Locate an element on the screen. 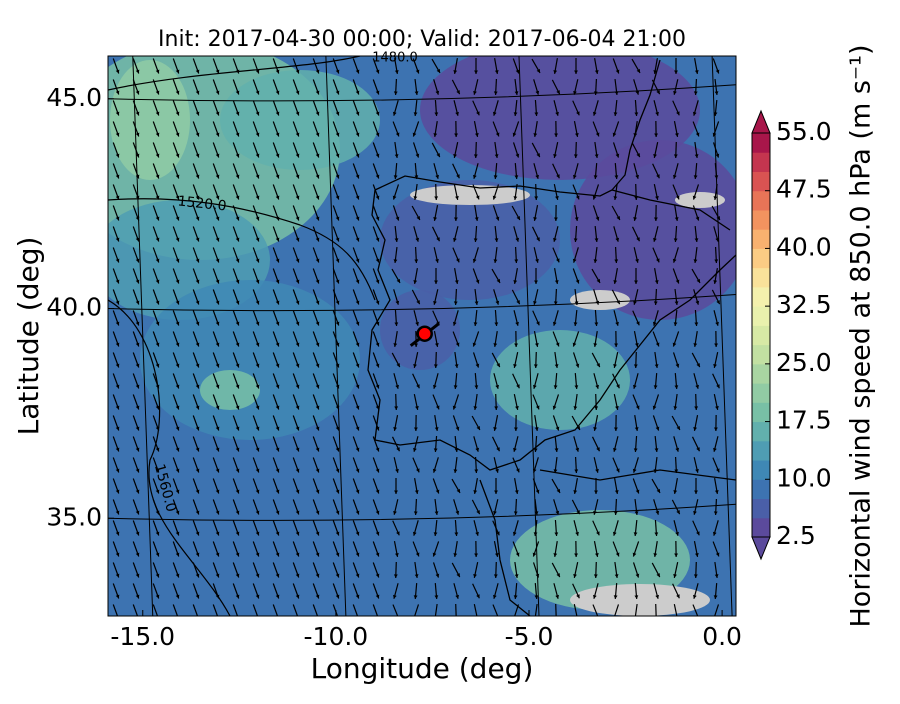 This screenshot has width=900, height=704. x-tick-label: -5.0 is located at coordinates (529, 636).